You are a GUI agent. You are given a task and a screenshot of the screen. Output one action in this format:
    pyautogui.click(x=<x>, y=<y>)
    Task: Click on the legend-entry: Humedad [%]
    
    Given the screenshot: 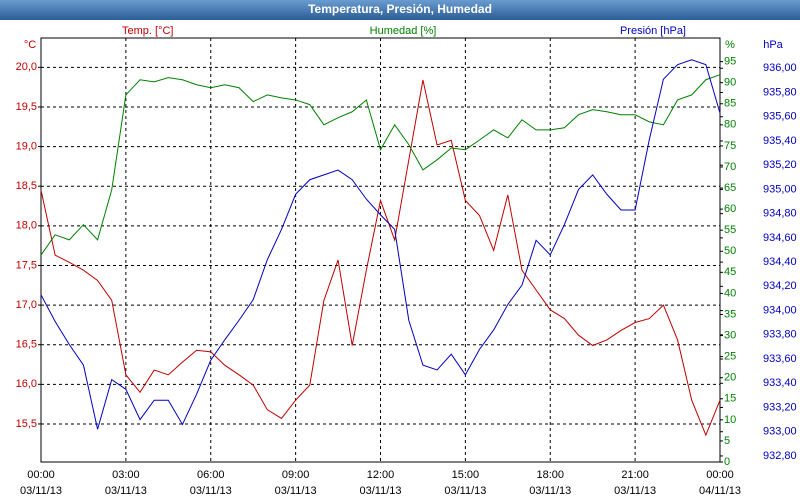 What is the action you would take?
    pyautogui.click(x=403, y=31)
    